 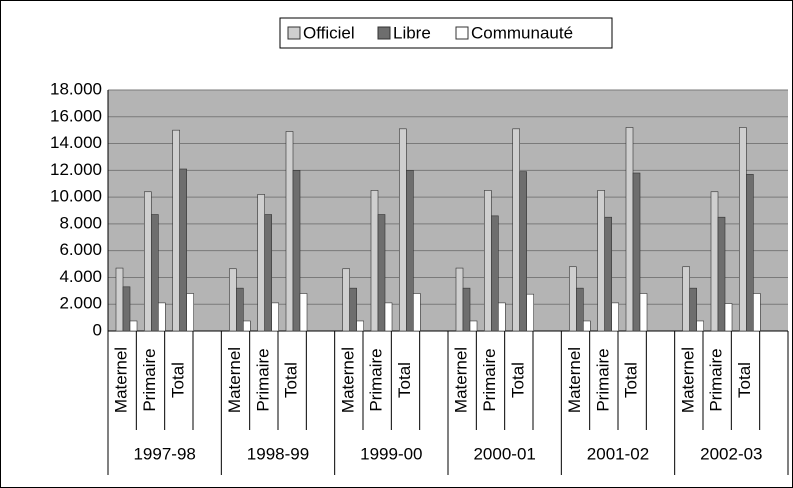 What do you see at coordinates (76, 169) in the screenshot?
I see `y-tick-label: 12.000` at bounding box center [76, 169].